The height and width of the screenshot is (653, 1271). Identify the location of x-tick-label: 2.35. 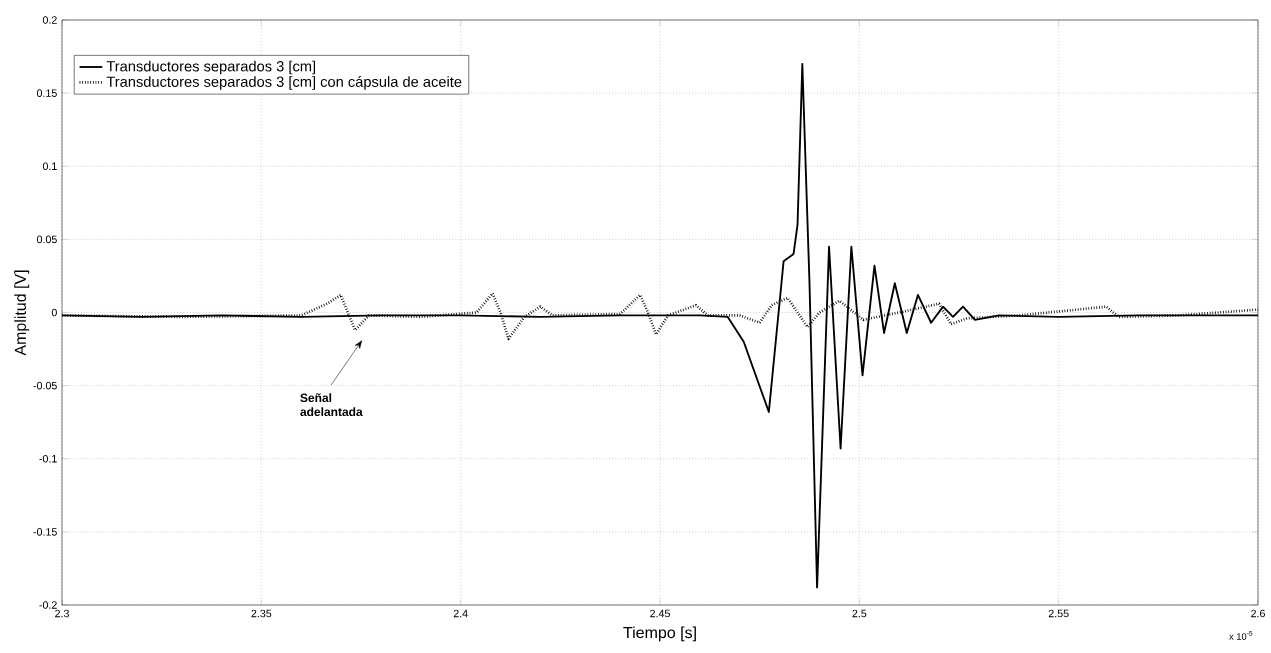
(261, 613).